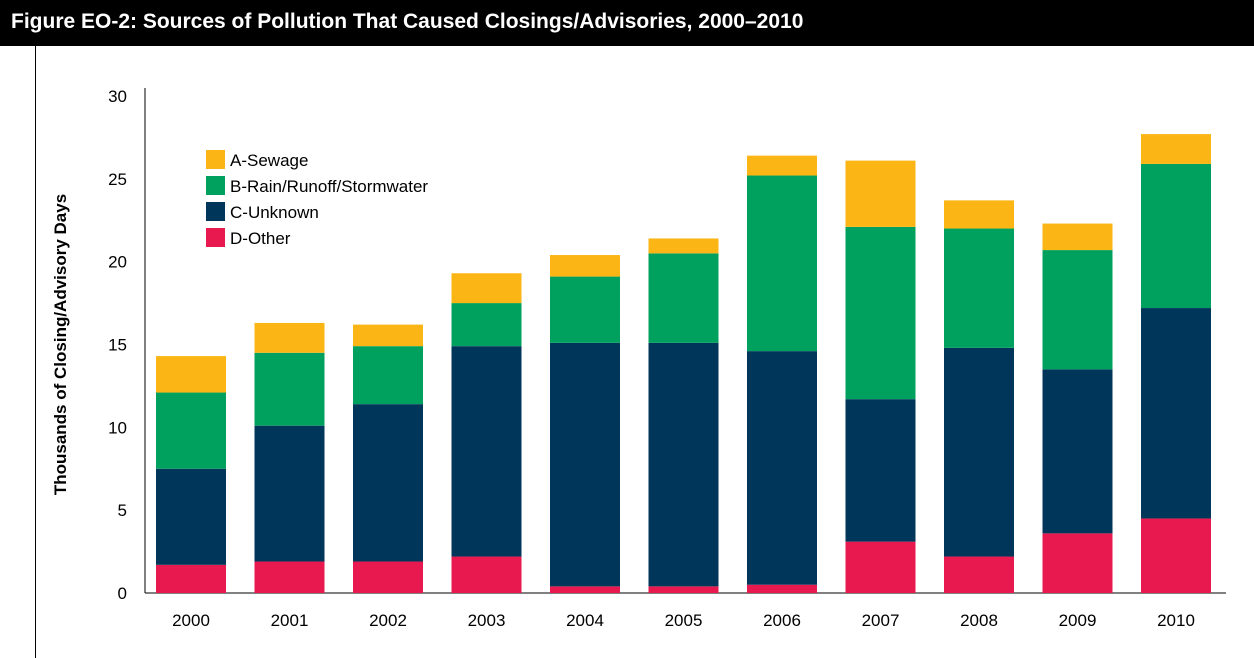  What do you see at coordinates (290, 620) in the screenshot?
I see `x-tick-label: 2001` at bounding box center [290, 620].